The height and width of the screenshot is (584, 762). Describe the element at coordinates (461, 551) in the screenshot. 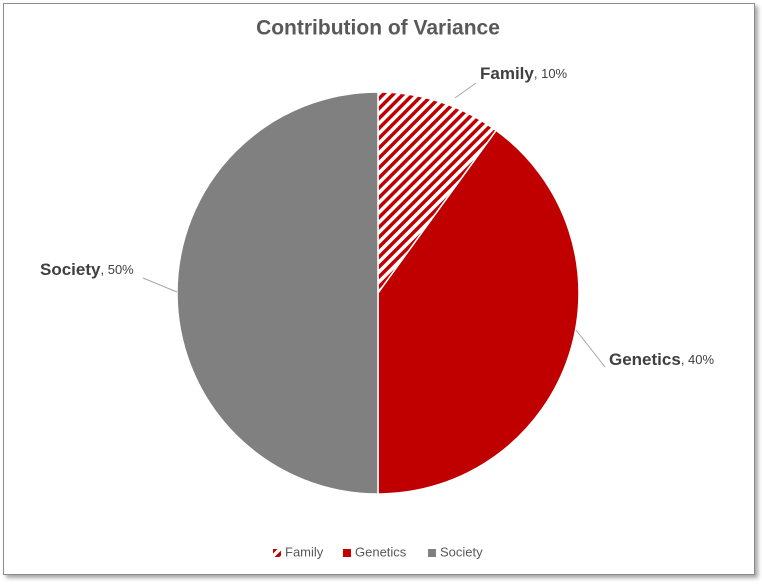

I see `legend-label: Society` at that location.